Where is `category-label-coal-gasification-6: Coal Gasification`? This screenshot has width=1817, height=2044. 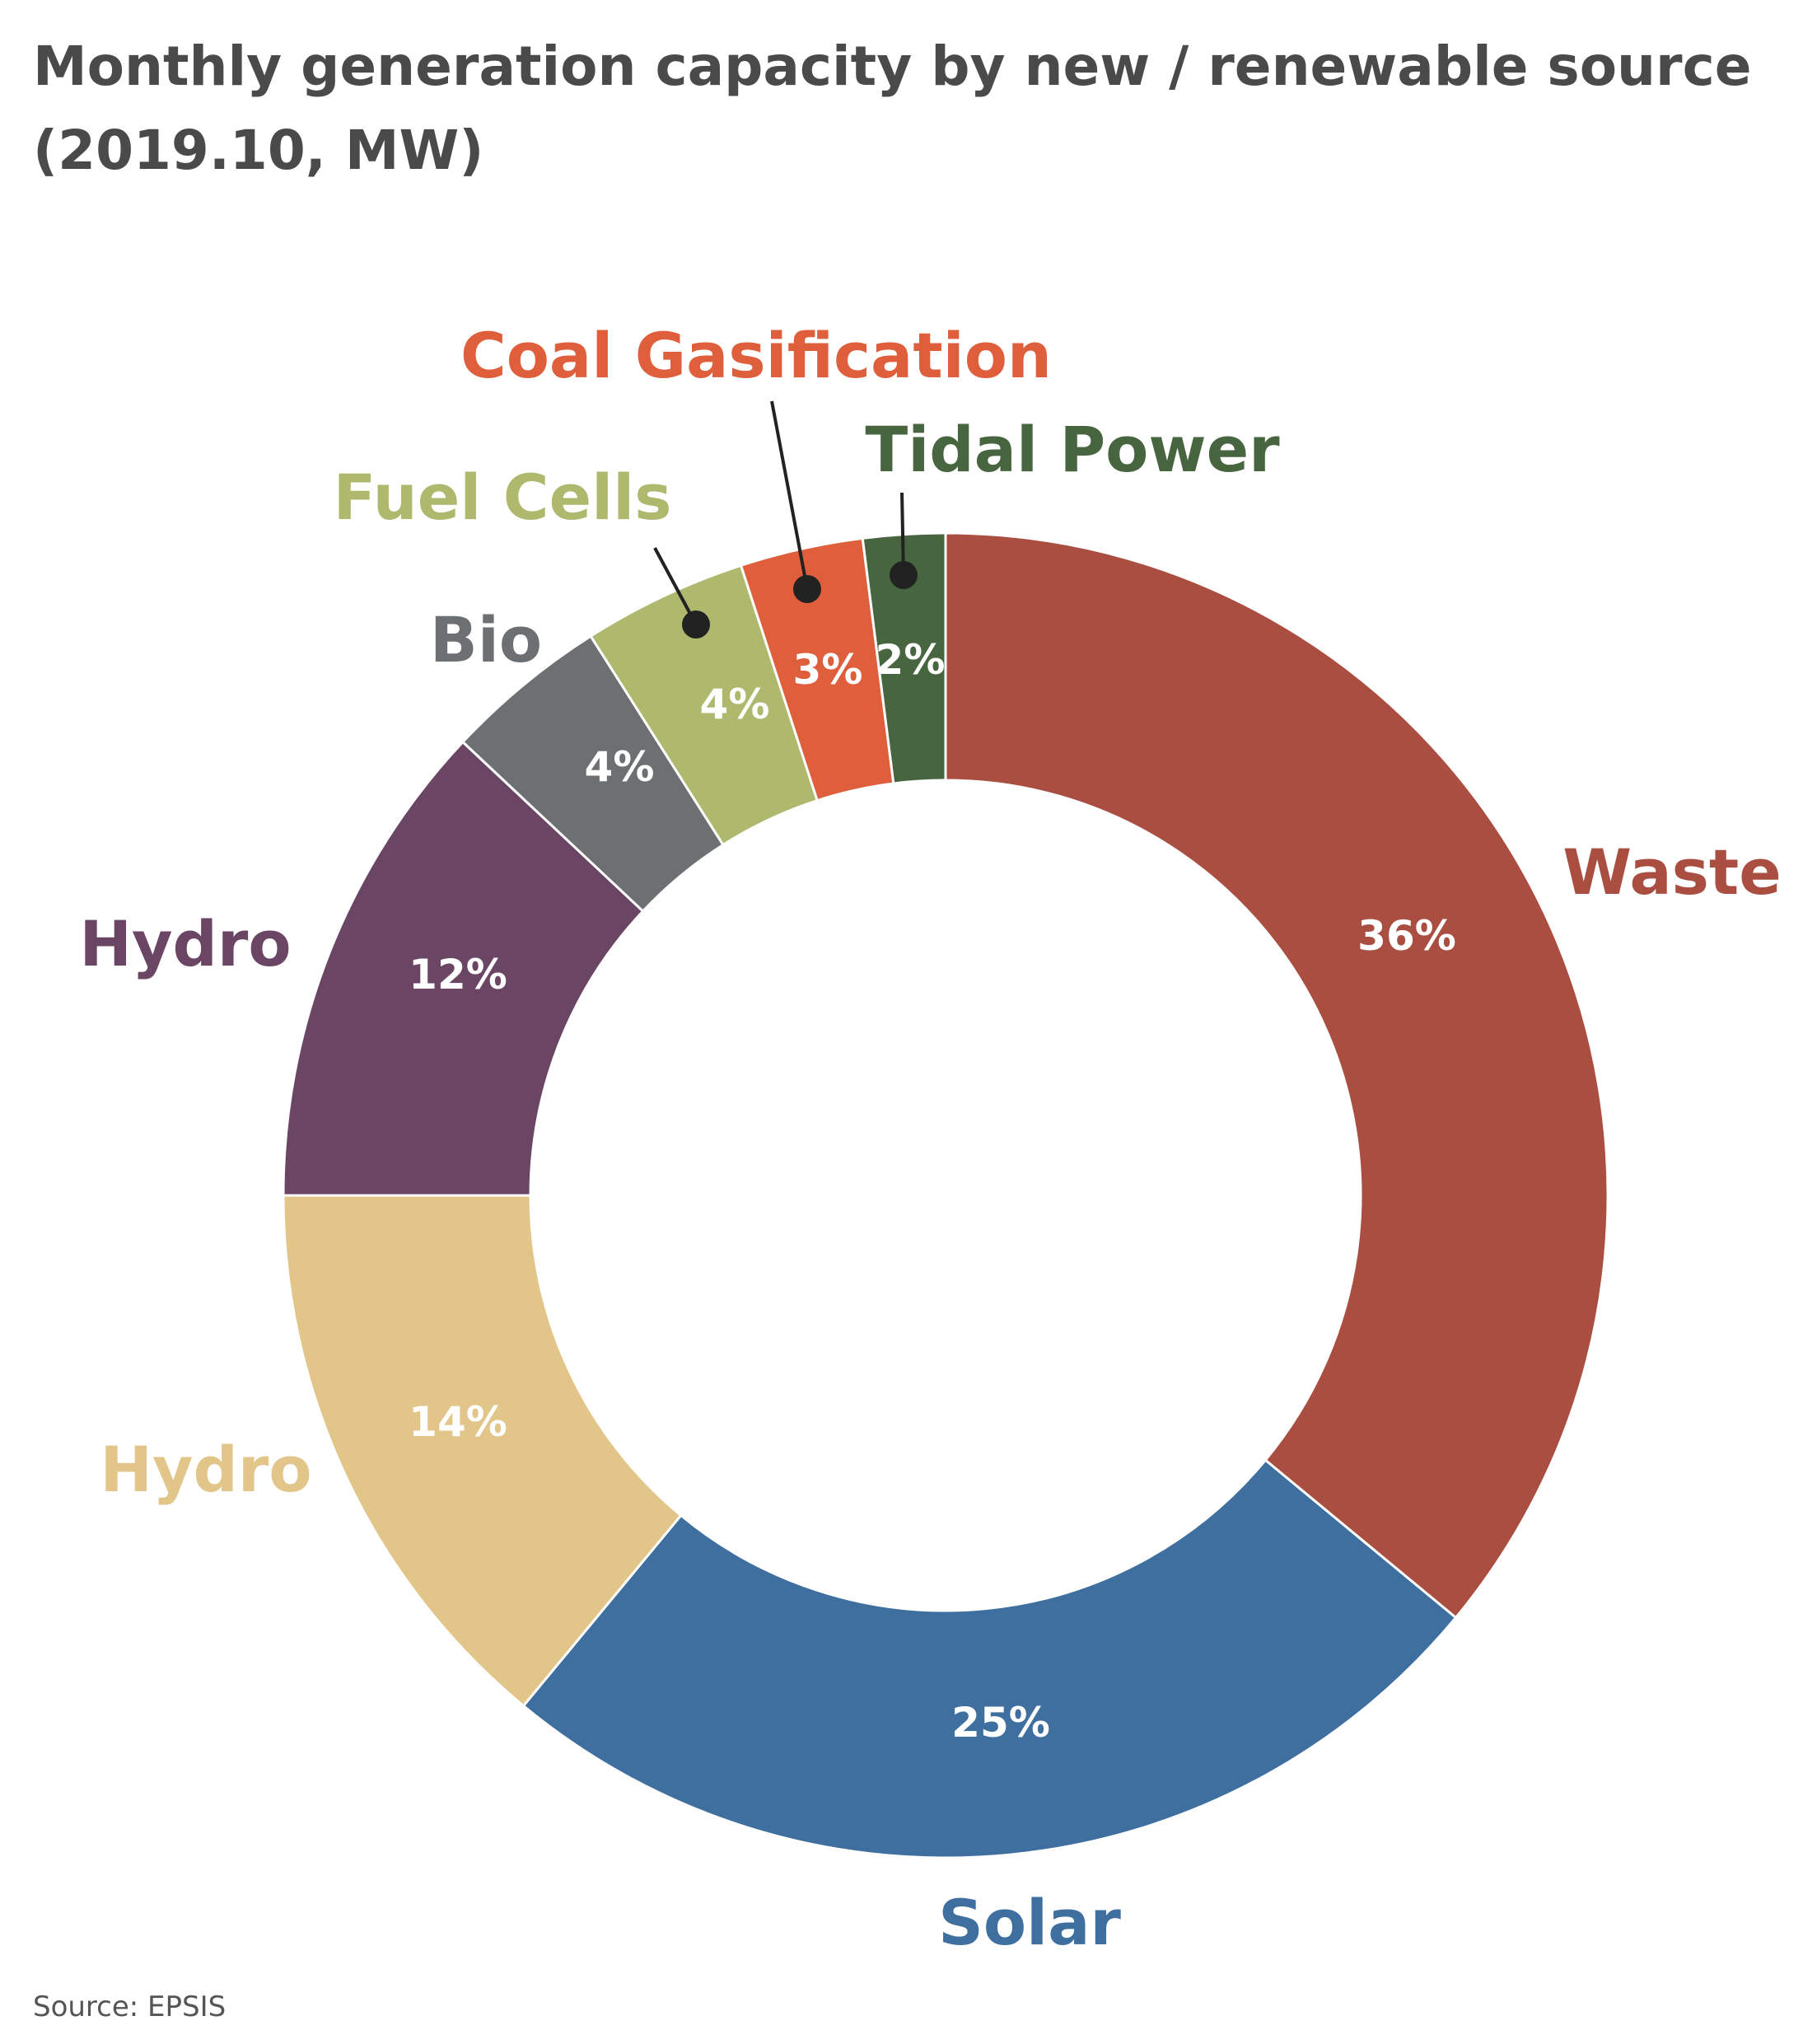
category-label-coal-gasification-6: Coal Gasification is located at coordinates (756, 355).